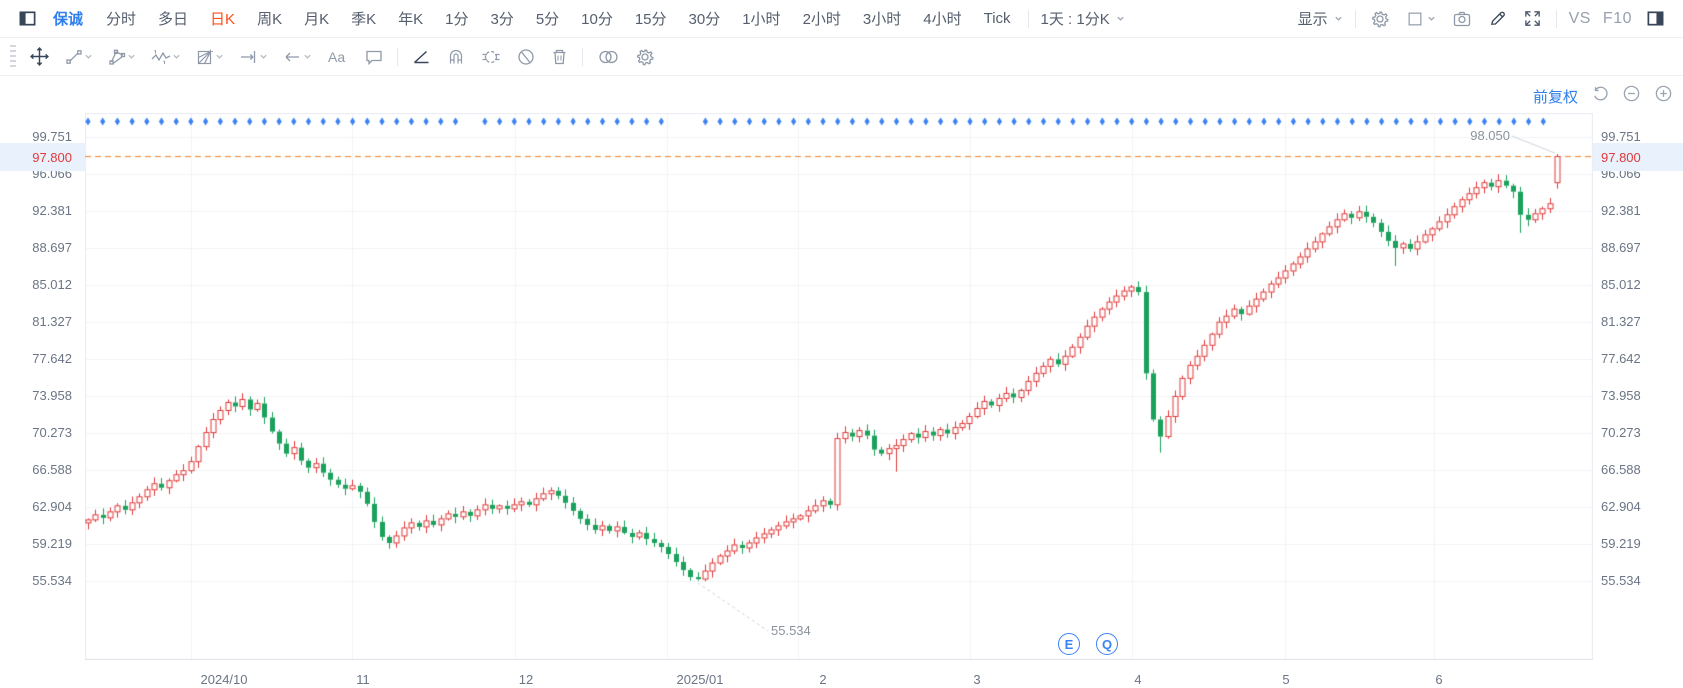  What do you see at coordinates (1621, 136) in the screenshot?
I see `y-axis-tick: 99.751` at bounding box center [1621, 136].